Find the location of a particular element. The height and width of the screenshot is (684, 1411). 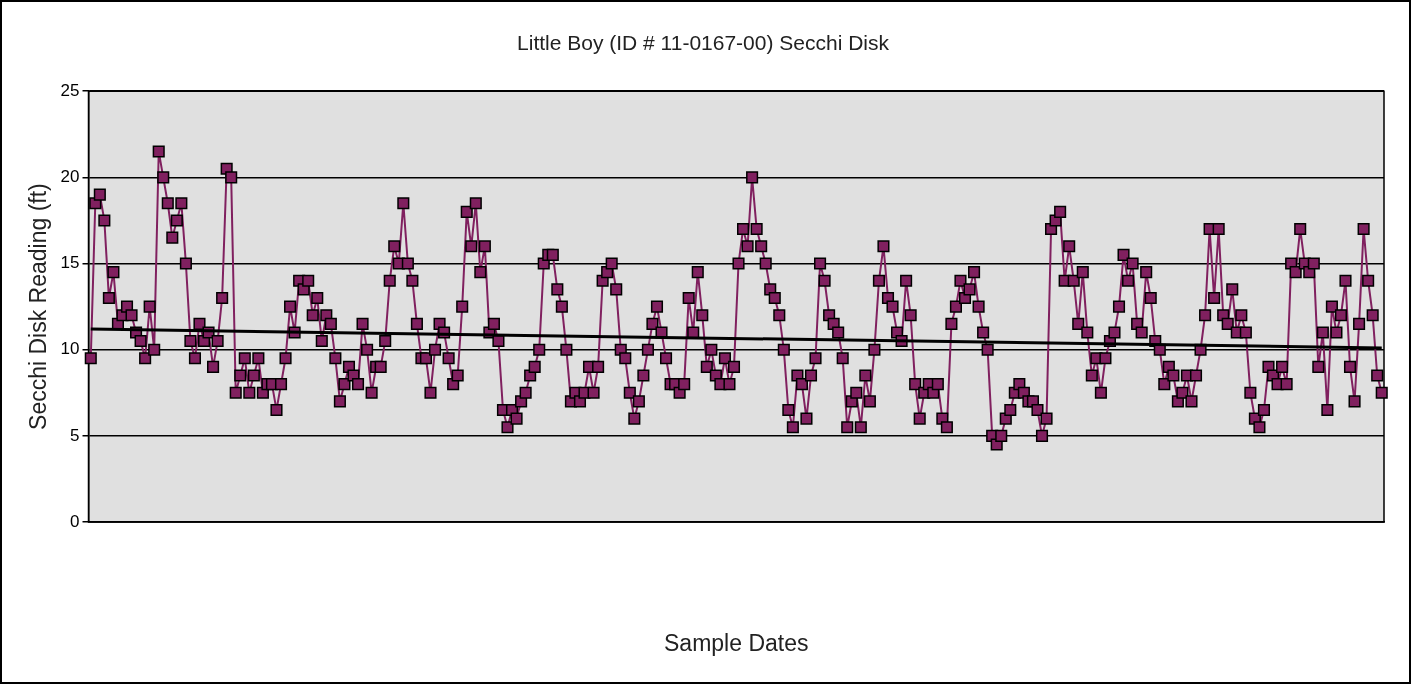

y-tick-label: 5 is located at coordinates (75, 435).